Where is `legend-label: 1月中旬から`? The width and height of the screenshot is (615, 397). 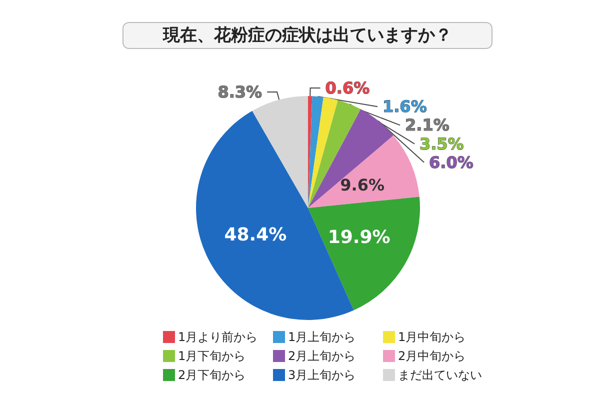 legend-label: 1月中旬から is located at coordinates (432, 337).